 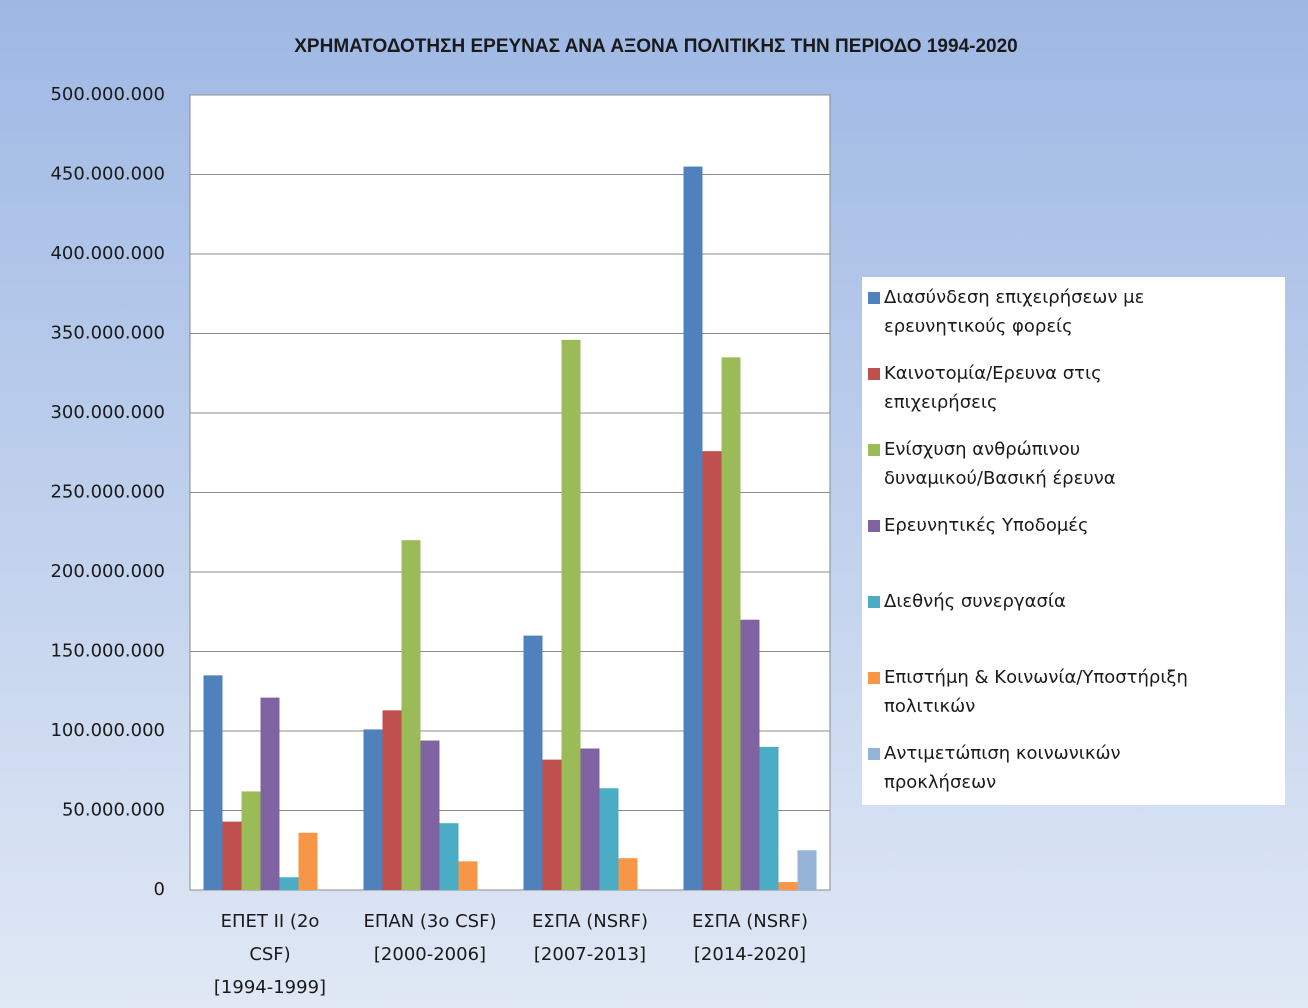 What do you see at coordinates (1036, 692) in the screenshot?
I see `legend-label: Επιστήμη & Κοινωνία/Υποστήριξη πολιτικών` at bounding box center [1036, 692].